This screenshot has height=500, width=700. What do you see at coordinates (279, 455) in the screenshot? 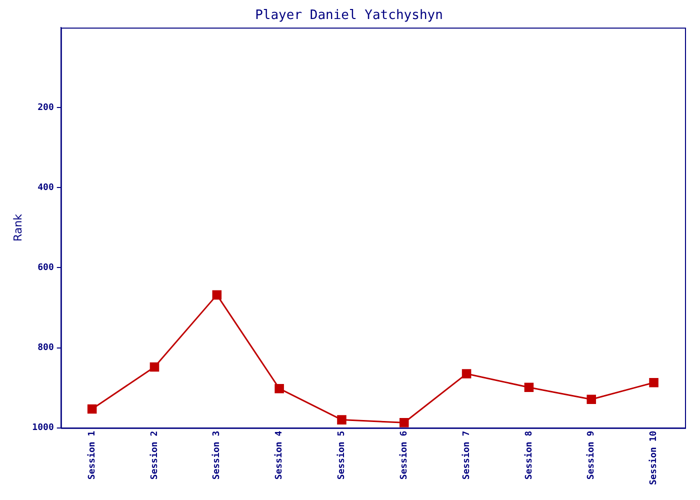
I see `x-tick-label: Session 4` at bounding box center [279, 455].